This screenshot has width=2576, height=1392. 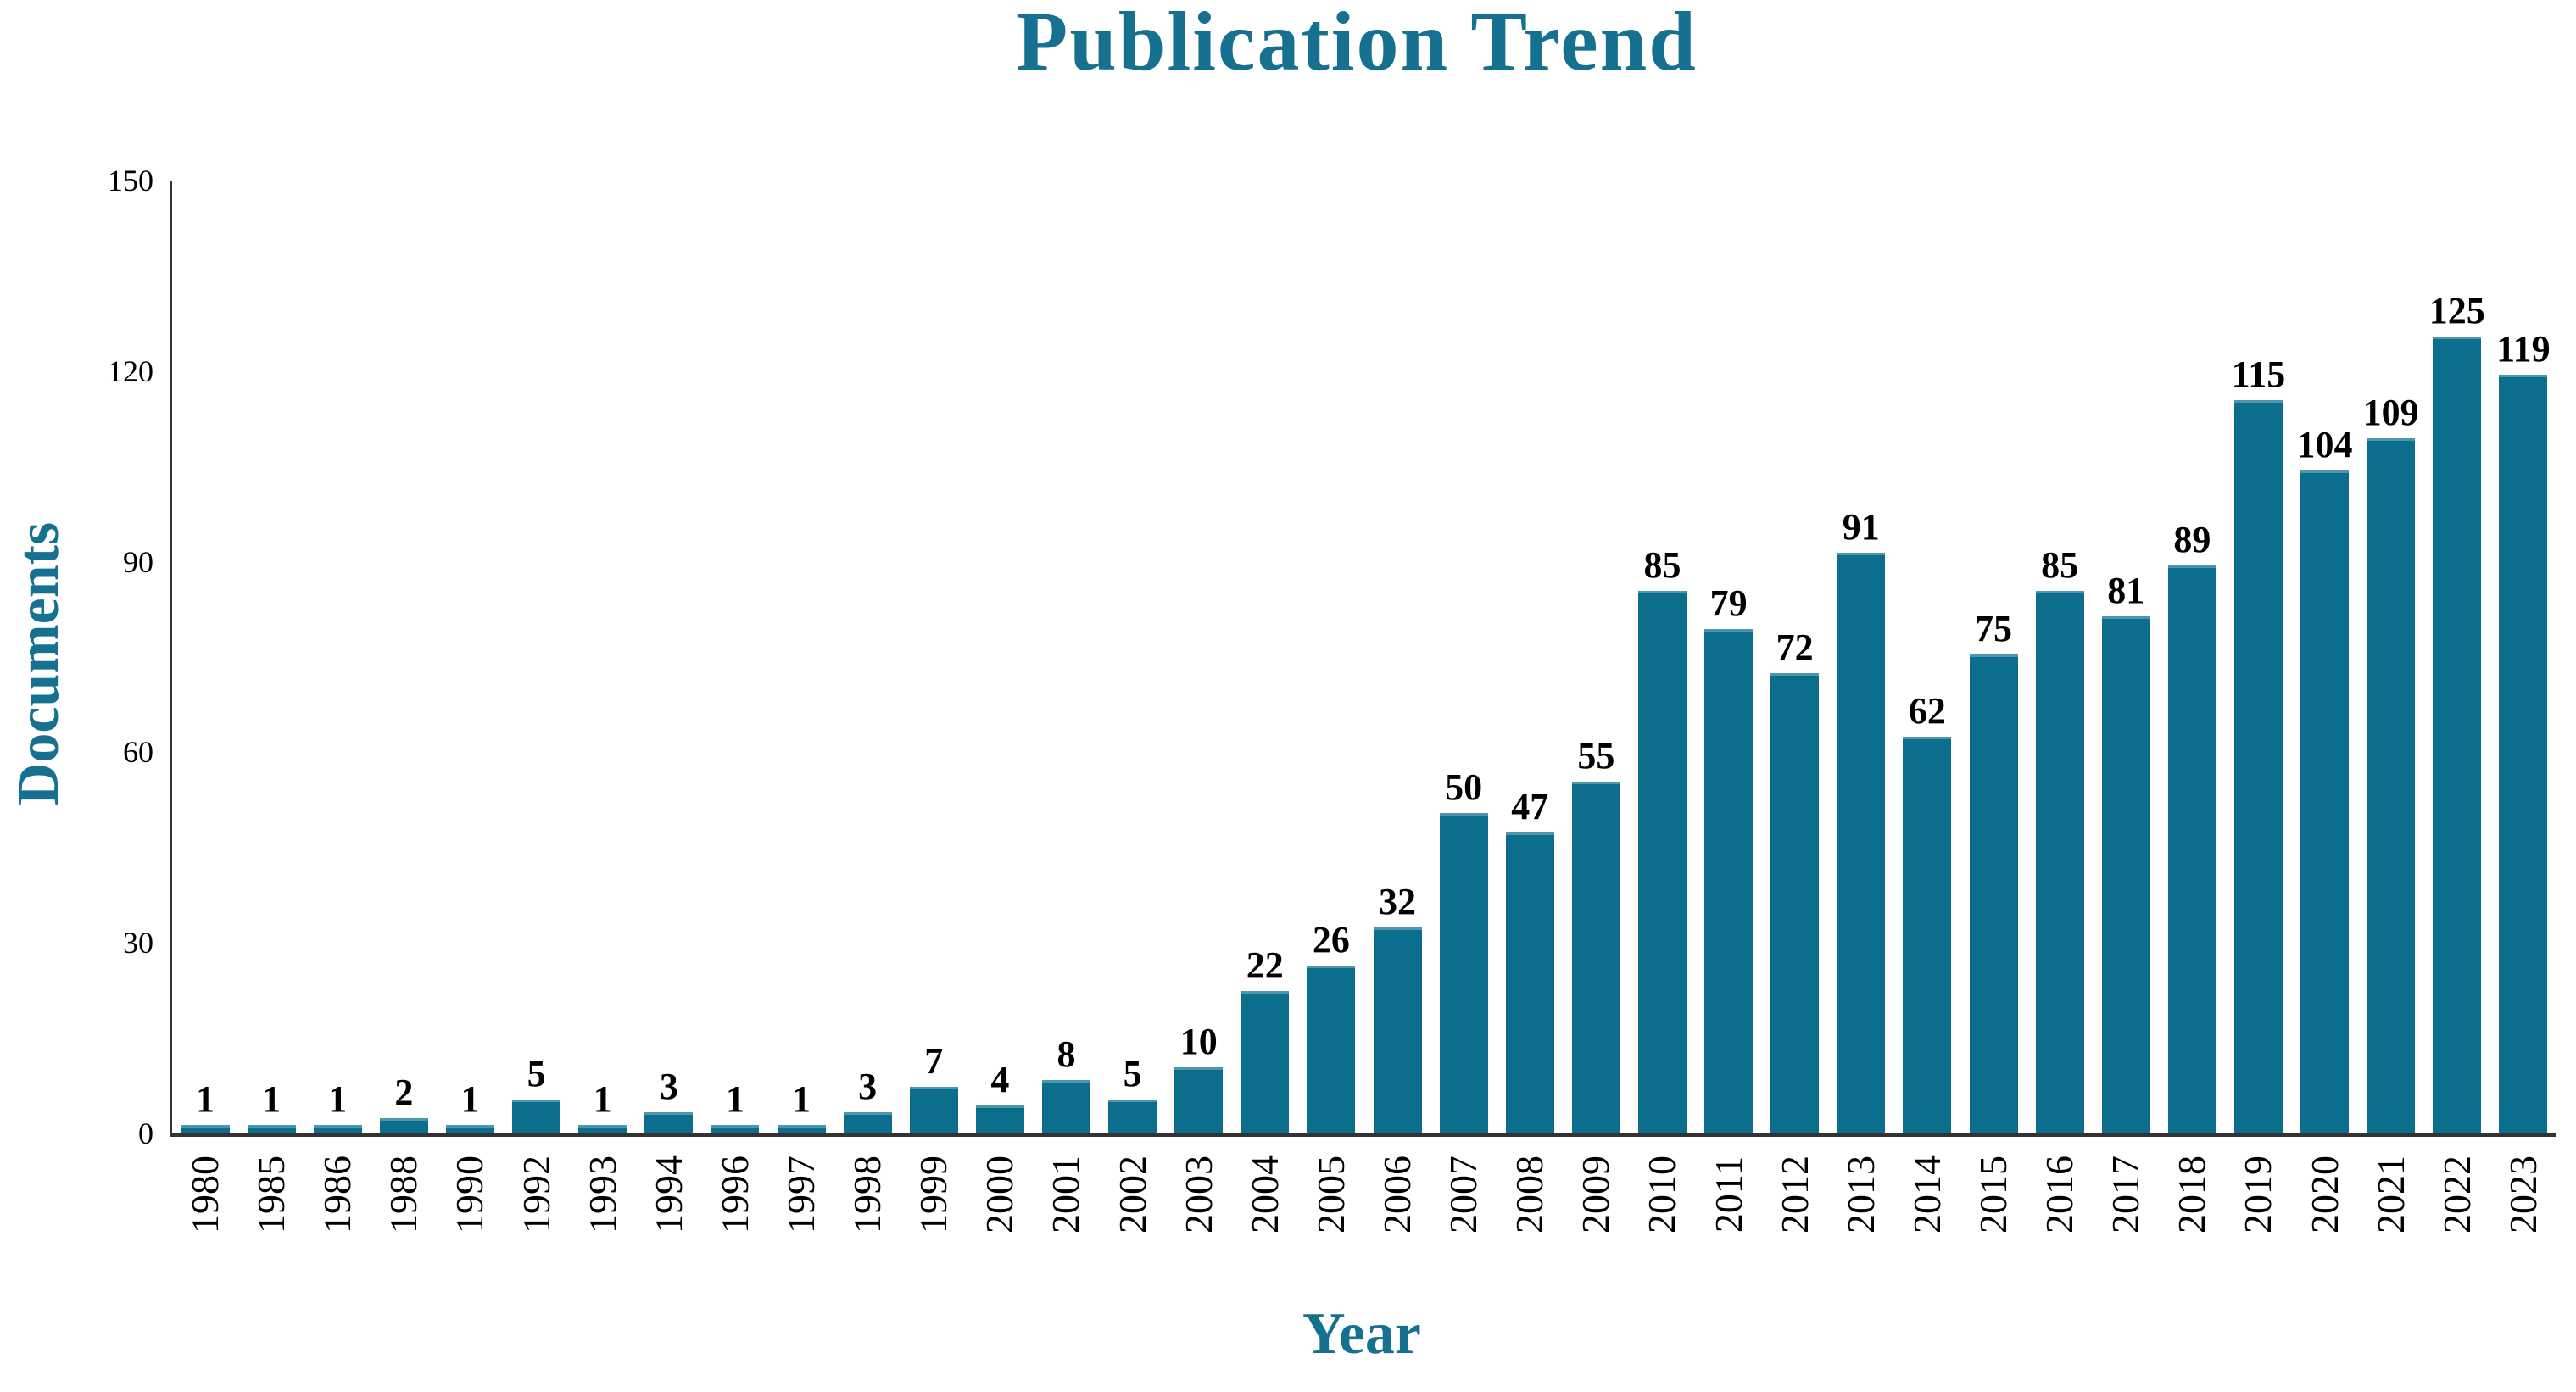 I want to click on bar-2010, so click(x=1662, y=862).